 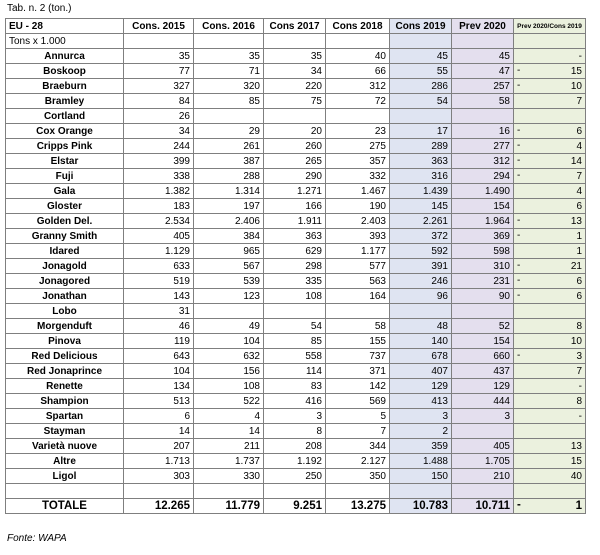 What do you see at coordinates (158, 446) in the screenshot?
I see `value-cell: 207` at bounding box center [158, 446].